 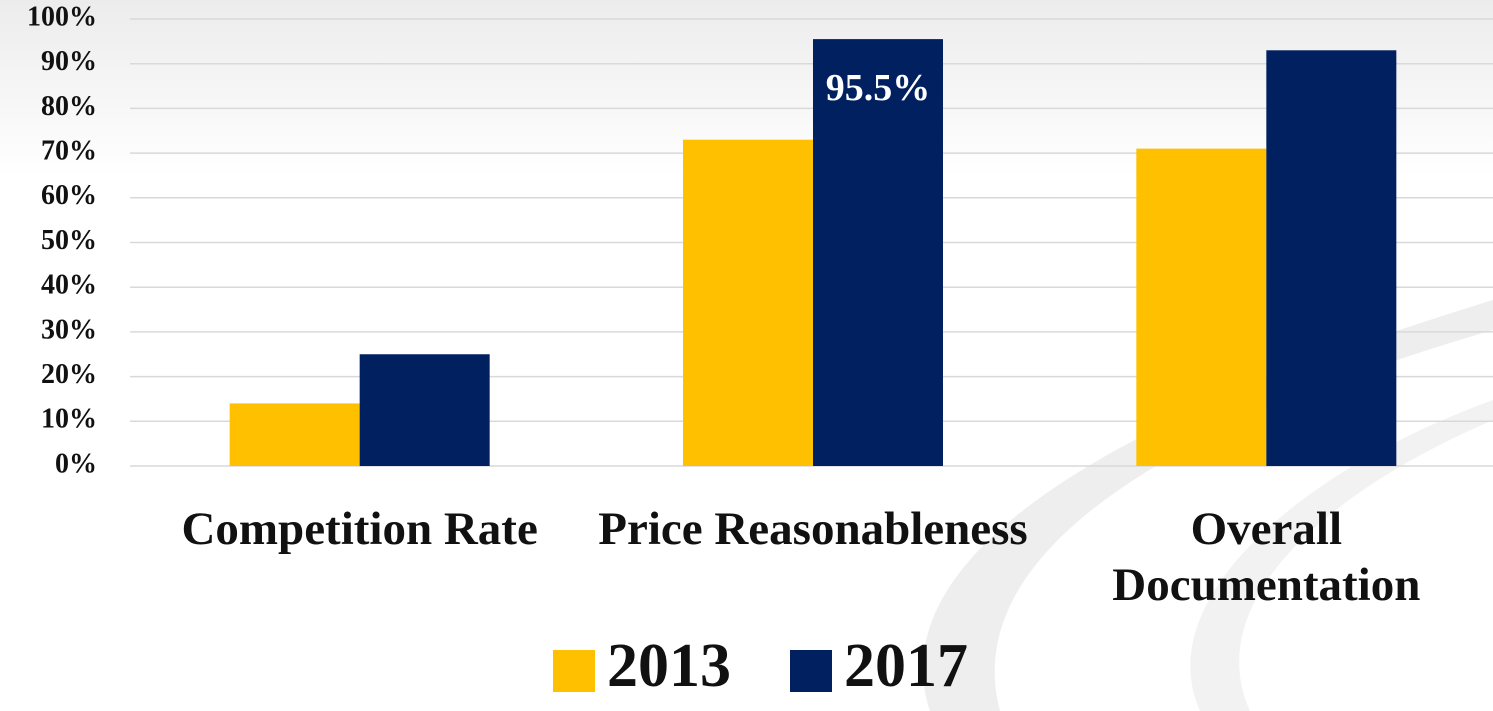 What do you see at coordinates (69, 106) in the screenshot?
I see `y-tick-label: 80%` at bounding box center [69, 106].